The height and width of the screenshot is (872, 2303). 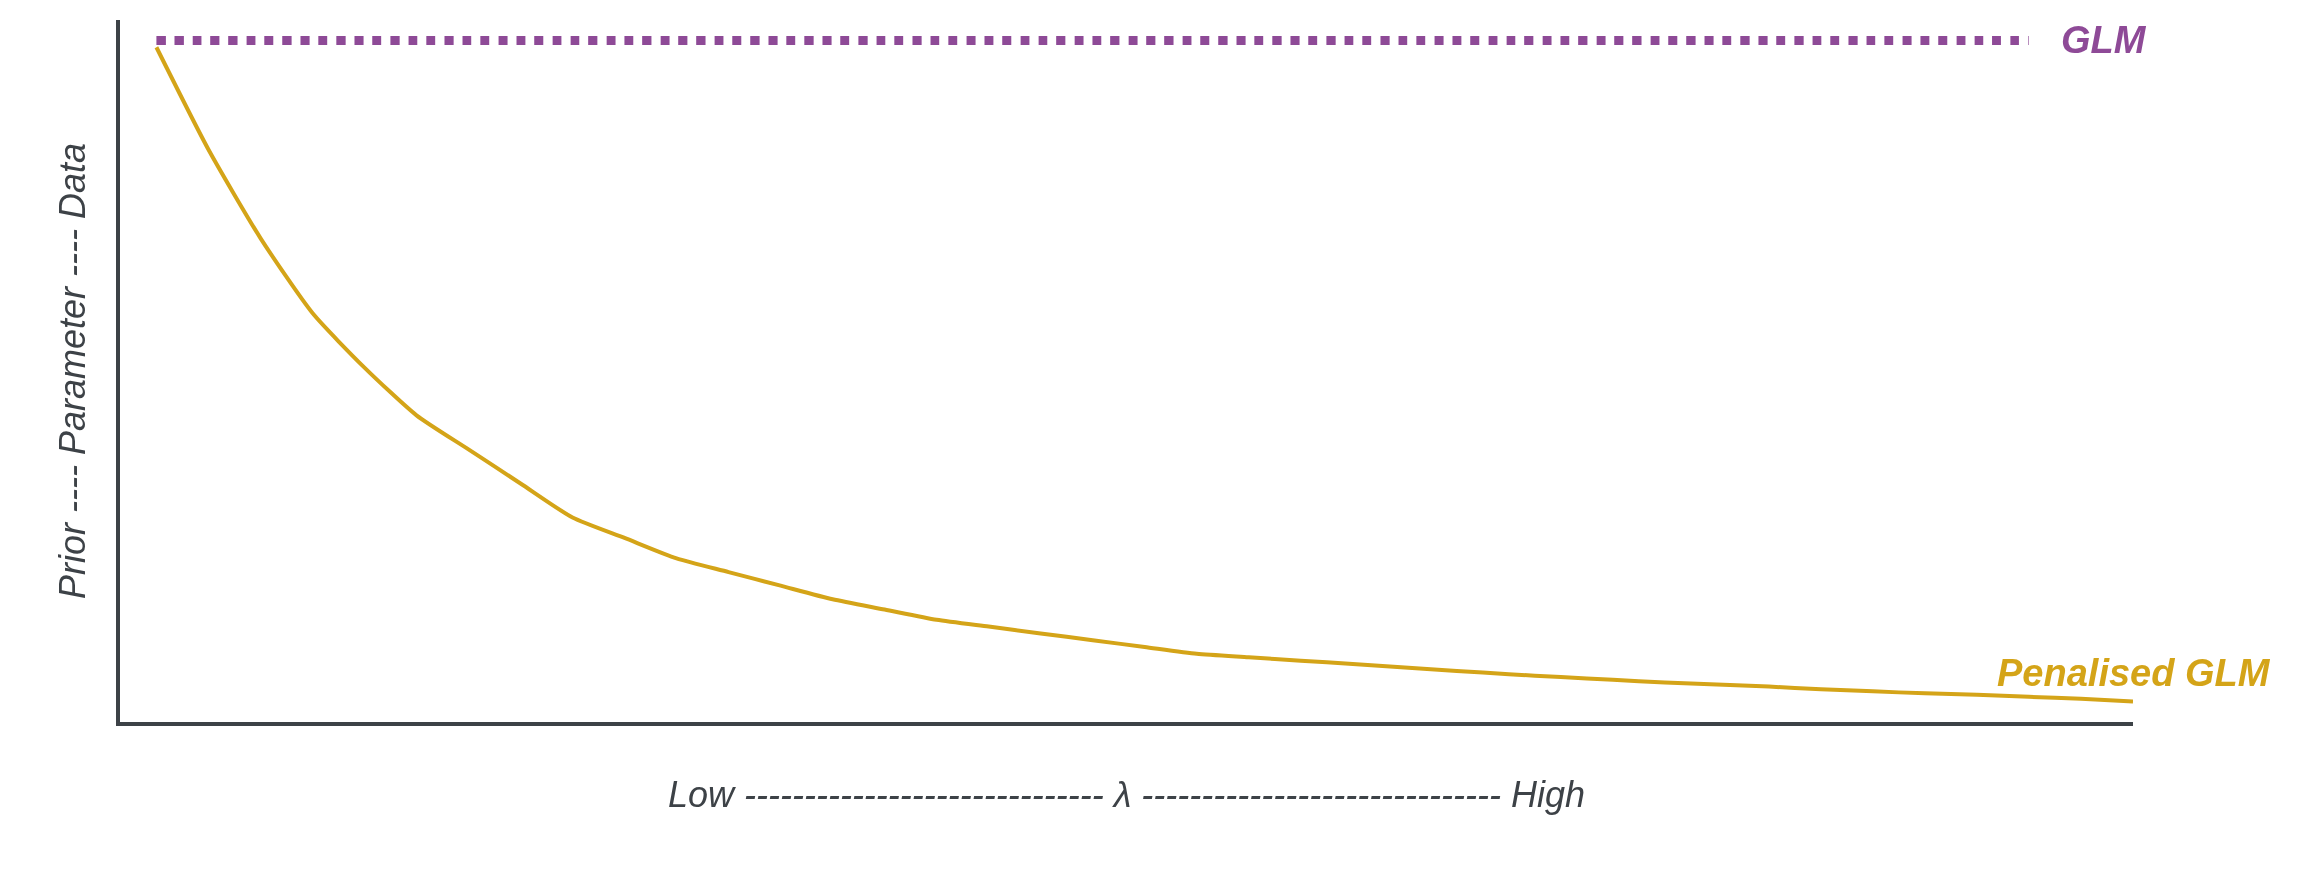 What do you see at coordinates (1126, 794) in the screenshot?
I see `x-axis-title: Low ------------------------------ λ ------------------------------ High` at bounding box center [1126, 794].